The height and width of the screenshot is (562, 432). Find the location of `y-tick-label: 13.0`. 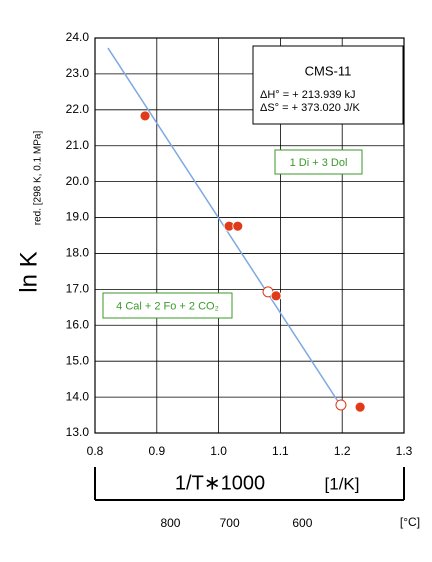

y-tick-label: 13.0 is located at coordinates (78, 432).